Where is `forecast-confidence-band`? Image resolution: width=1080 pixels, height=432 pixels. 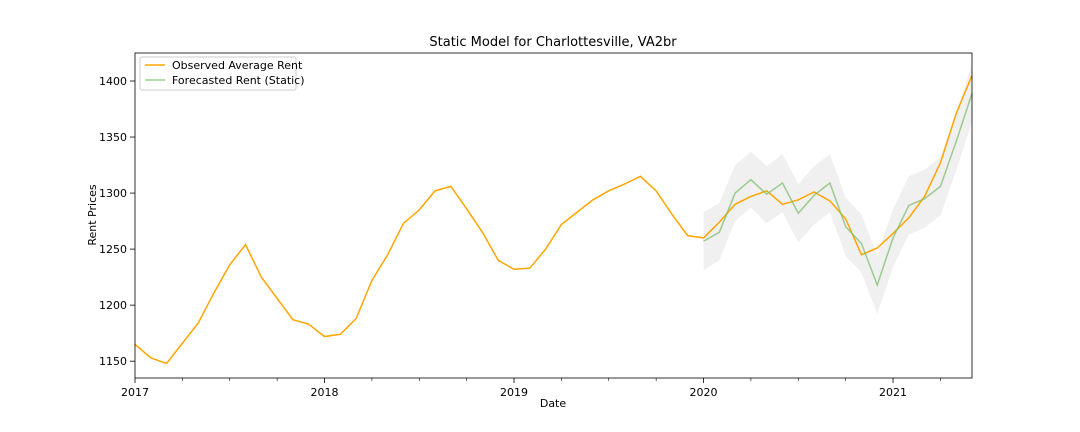 forecast-confidence-band is located at coordinates (837, 189).